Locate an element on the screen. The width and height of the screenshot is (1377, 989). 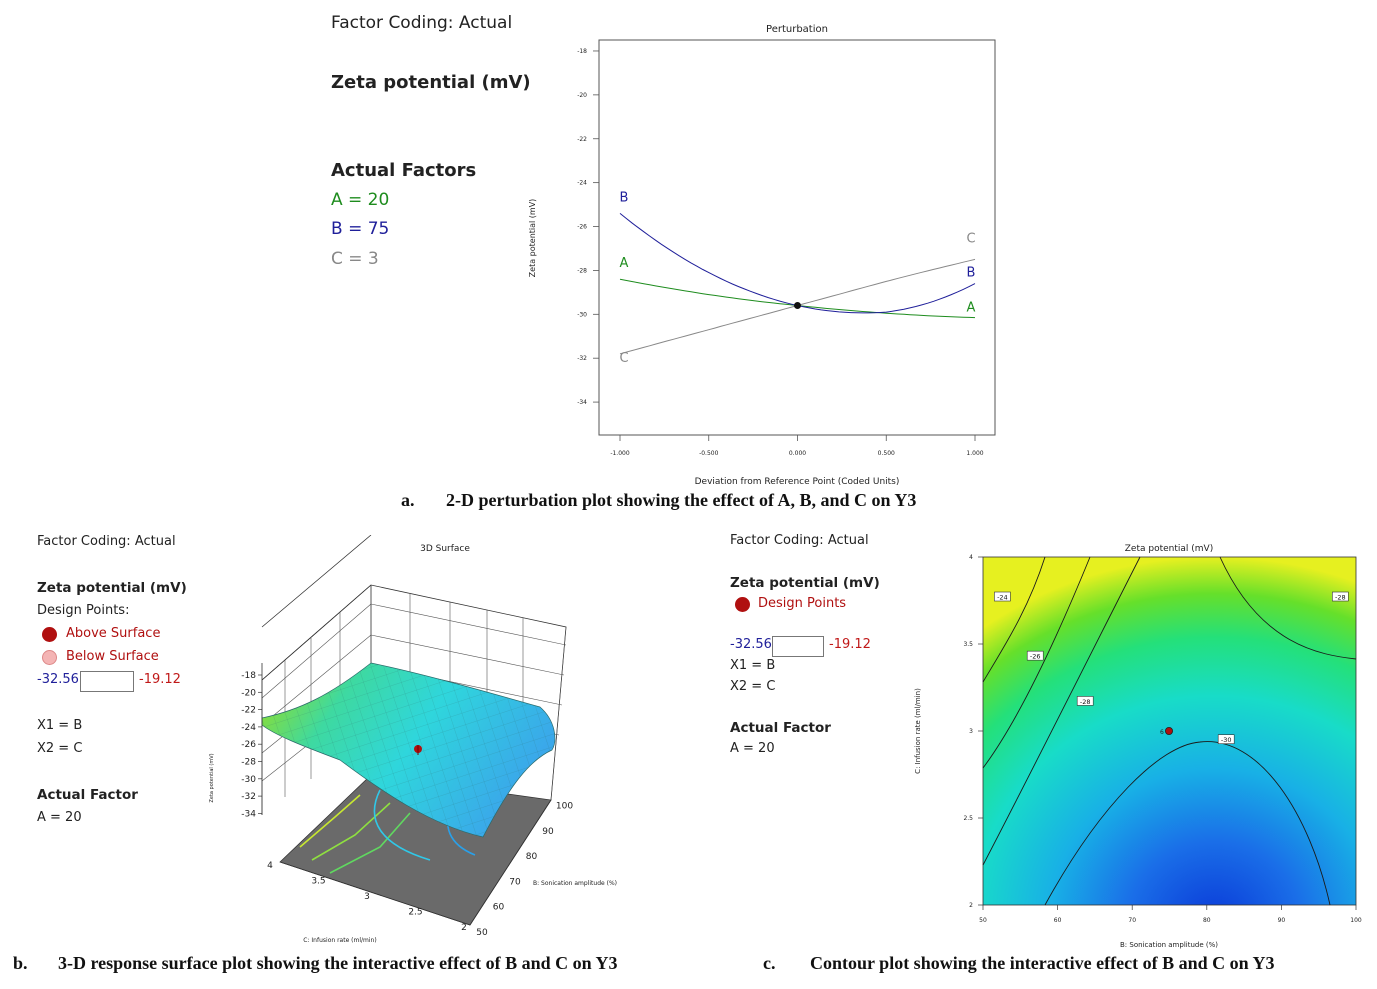
panel-a-factor-coding: Factor Coding: Actual is located at coordinates (422, 23).